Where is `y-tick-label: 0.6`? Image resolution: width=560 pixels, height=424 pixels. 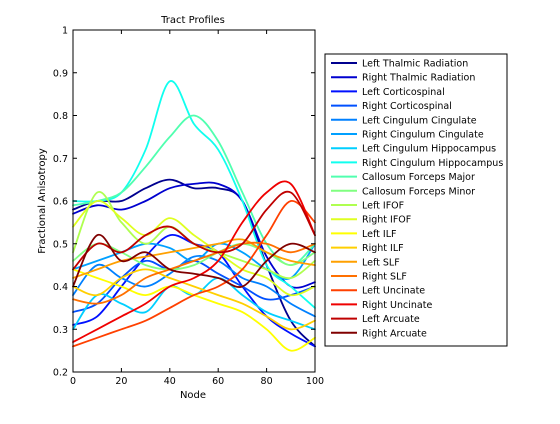 y-tick-label: 0.6 is located at coordinates (60, 202).